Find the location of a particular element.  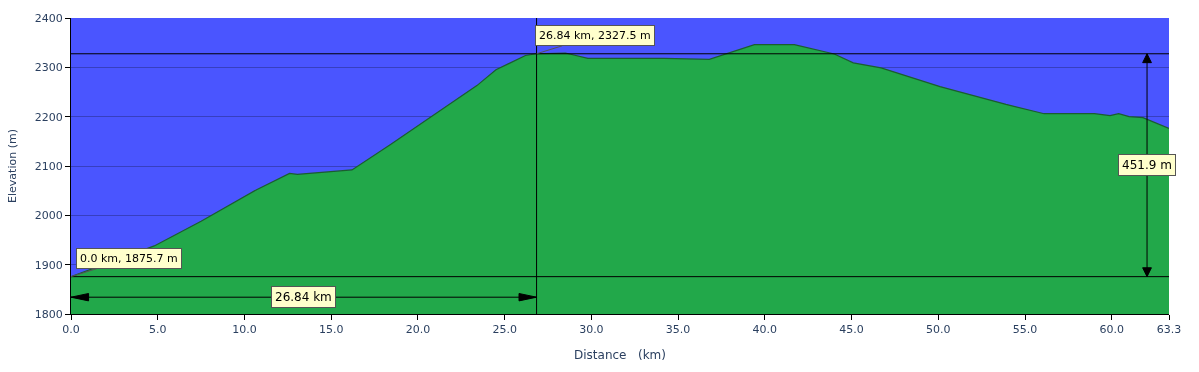

y-tick-label: 2100 is located at coordinates (48, 166).